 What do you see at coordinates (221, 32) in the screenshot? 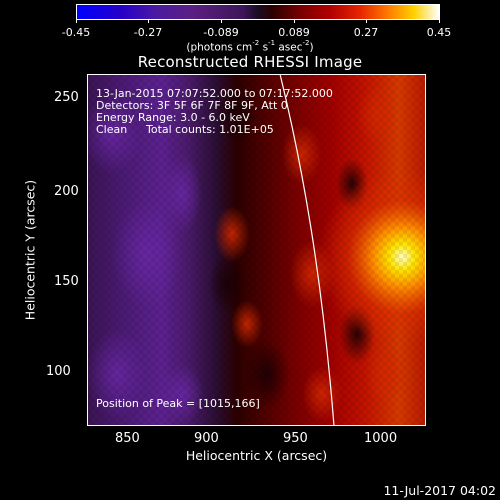
I see `colorbar-tick-label: -0.089` at bounding box center [221, 32].